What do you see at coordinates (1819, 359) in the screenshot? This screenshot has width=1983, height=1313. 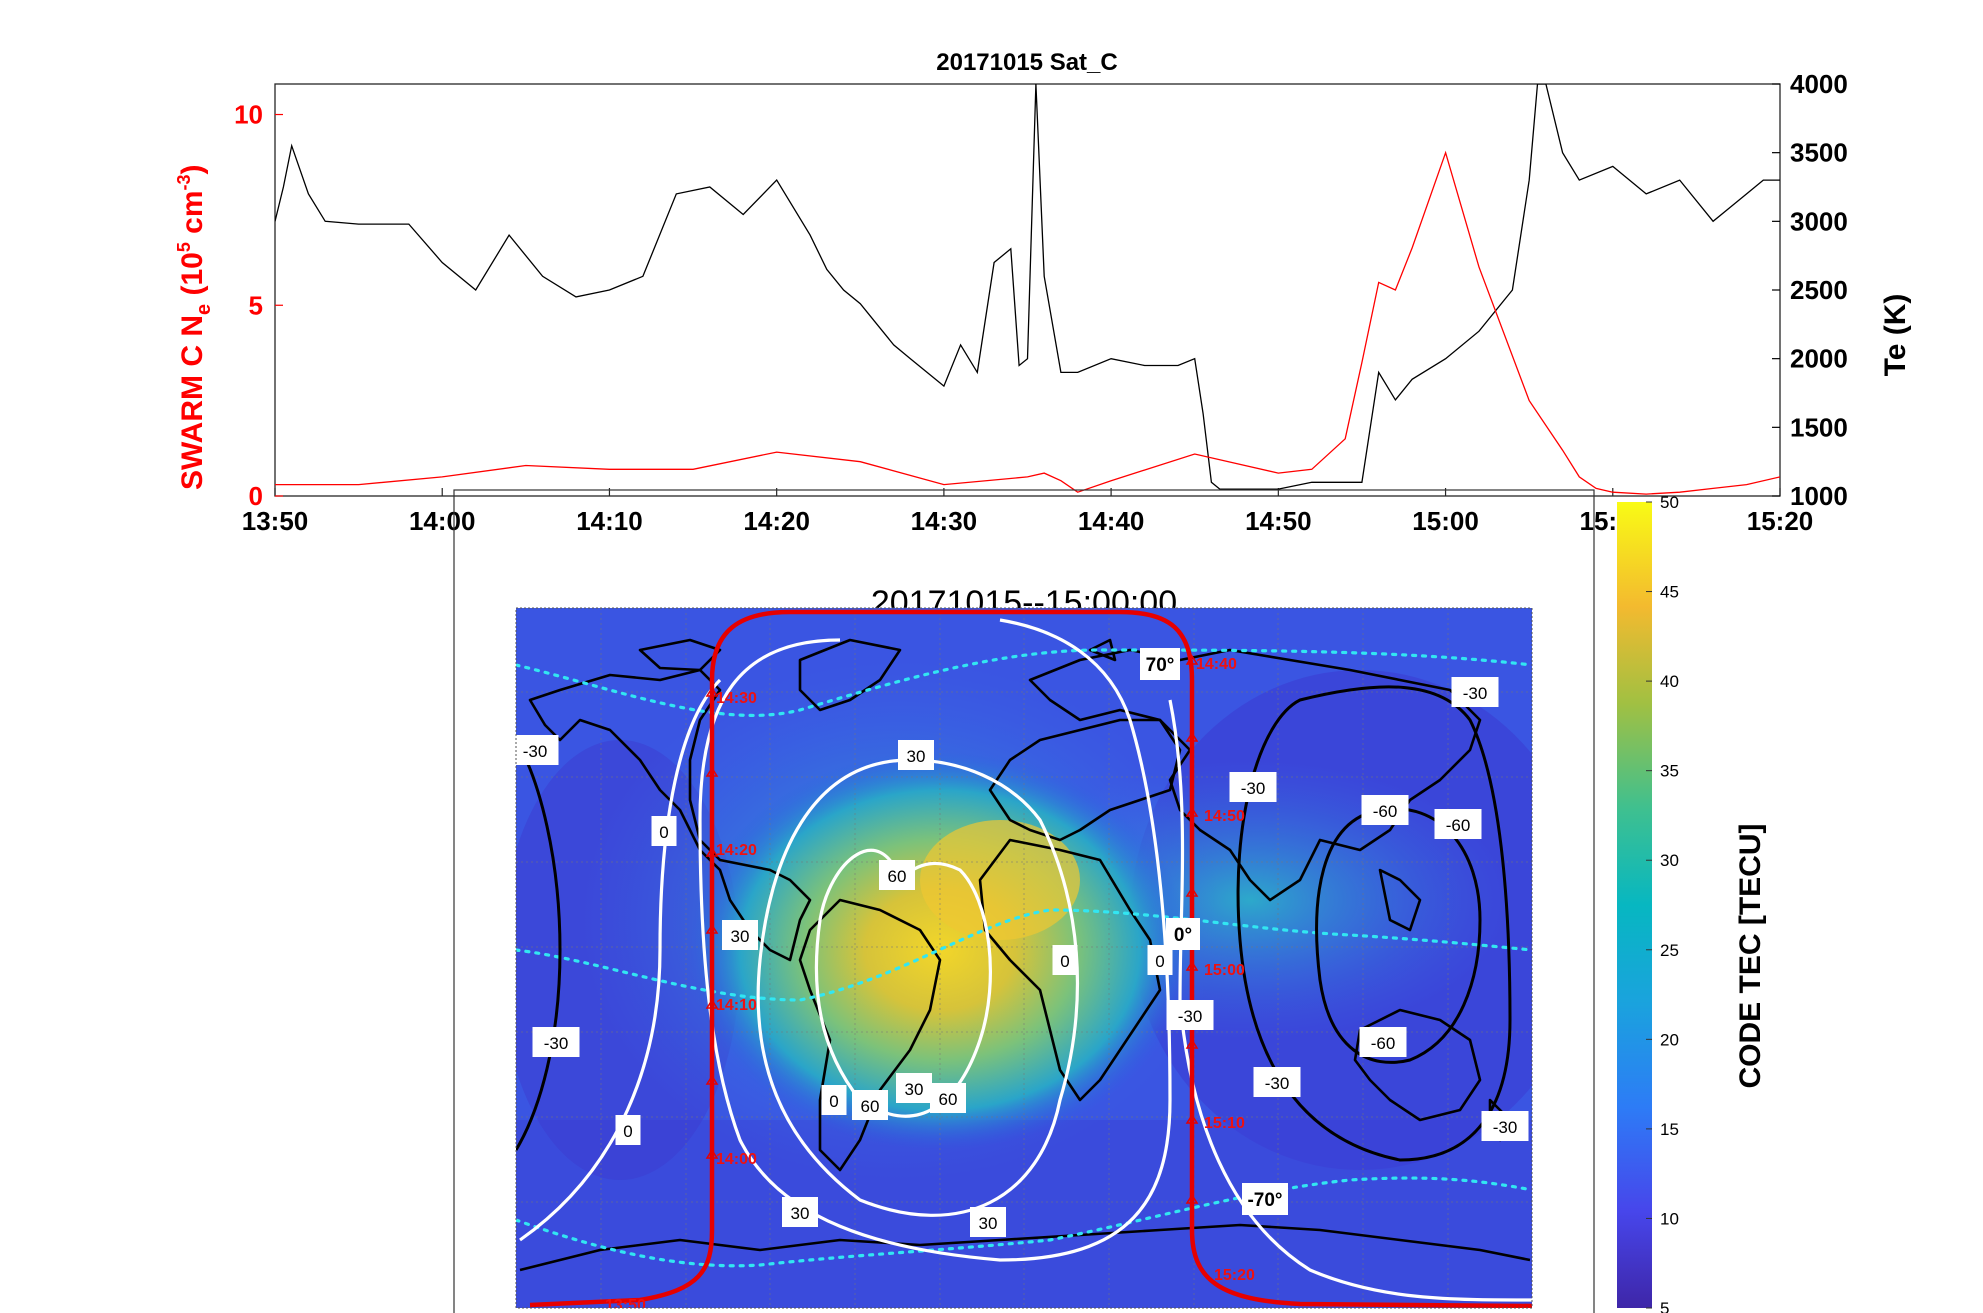 I see `right-y-tick-label: 2000` at bounding box center [1819, 359].